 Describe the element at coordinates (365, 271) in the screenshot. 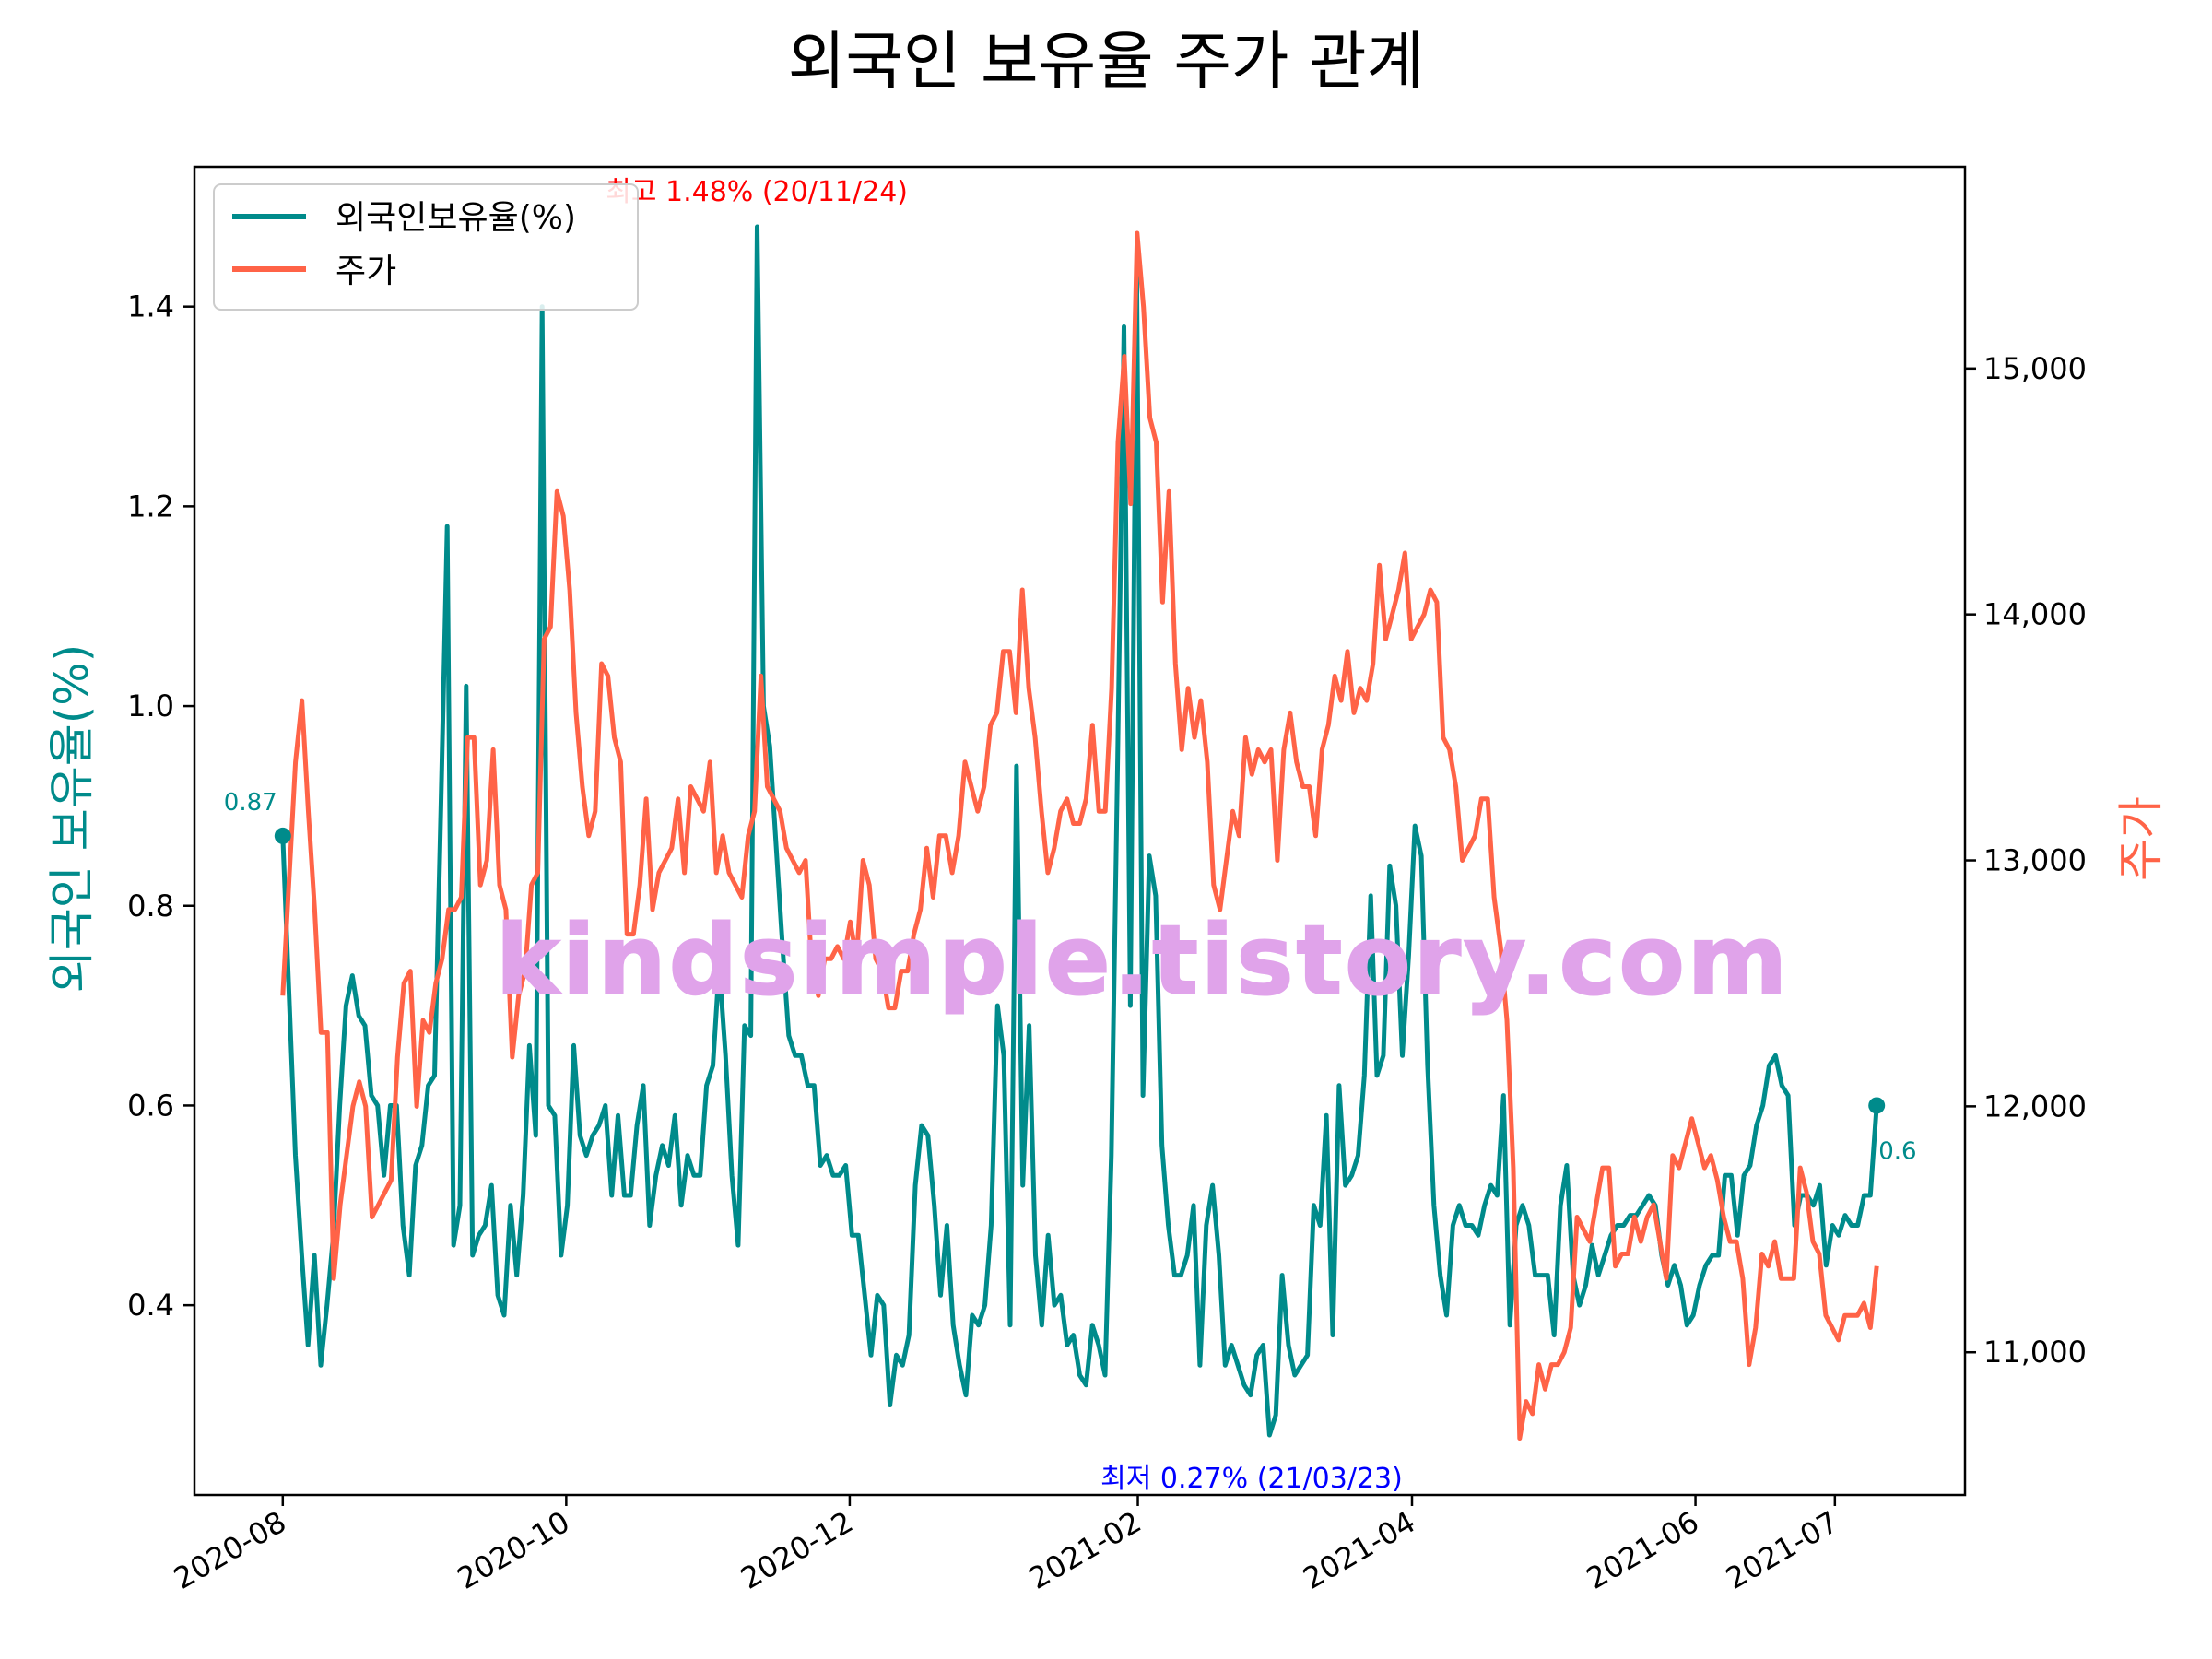

I see `legend-label-price: 주가` at that location.